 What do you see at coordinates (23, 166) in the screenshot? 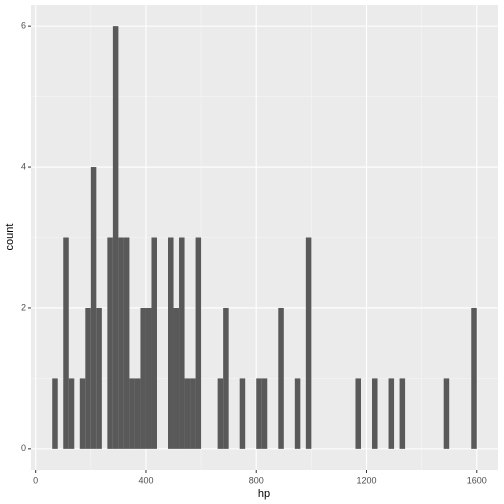
I see `y-tick-label: 4` at bounding box center [23, 166].